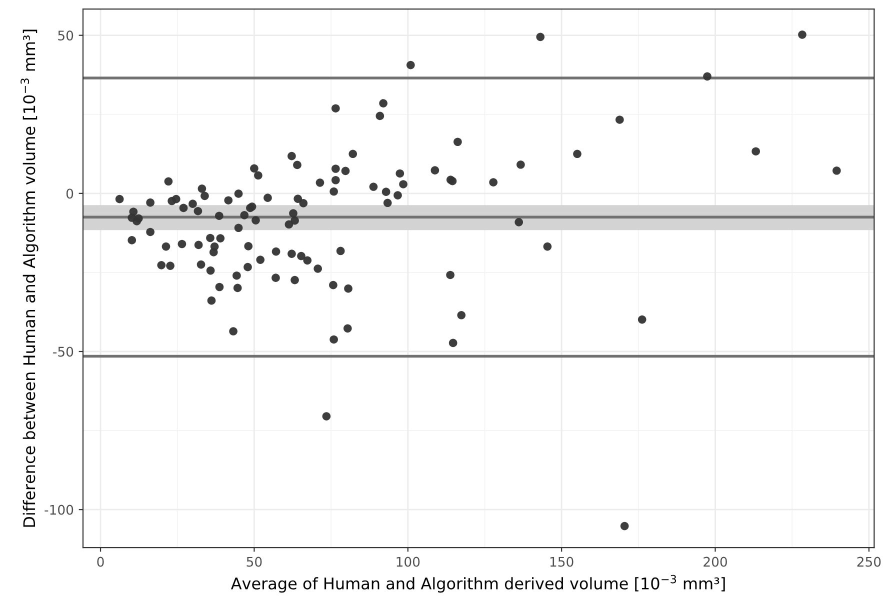 Image resolution: width=883 pixels, height=605 pixels. What do you see at coordinates (562, 561) in the screenshot?
I see `x-tick-label: 150` at bounding box center [562, 561].